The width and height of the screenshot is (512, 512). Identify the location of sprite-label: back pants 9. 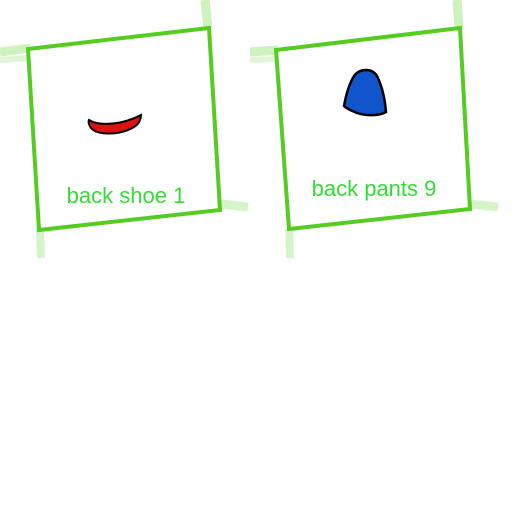
(374, 188).